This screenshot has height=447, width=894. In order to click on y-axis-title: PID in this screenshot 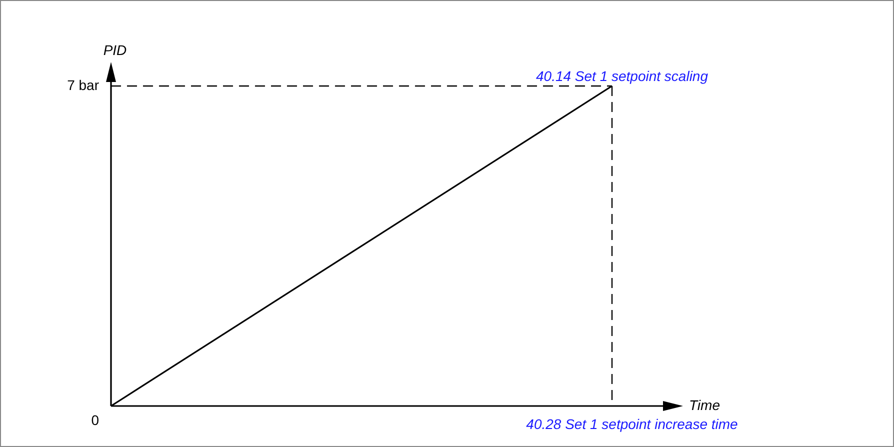, I will do `click(115, 50)`.